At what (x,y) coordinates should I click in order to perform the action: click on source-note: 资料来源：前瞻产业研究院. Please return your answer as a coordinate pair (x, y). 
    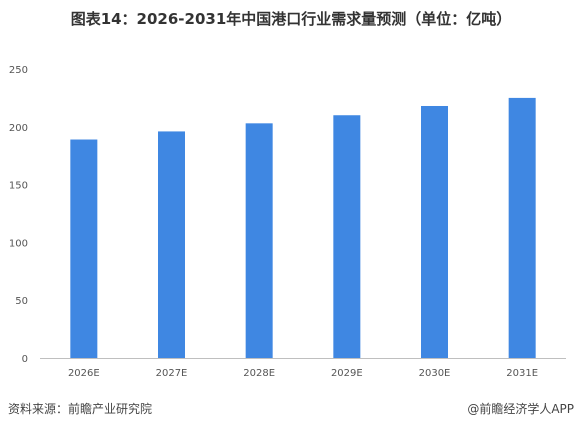
    Looking at the image, I should click on (80, 409).